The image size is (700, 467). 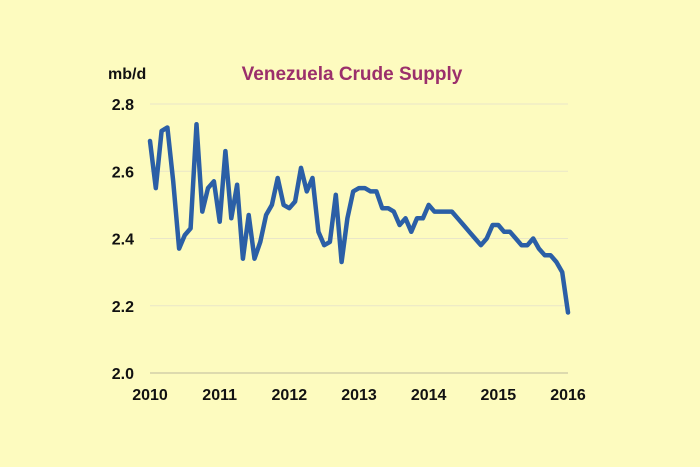 I want to click on y-tick-label: 2.8, so click(x=123, y=105).